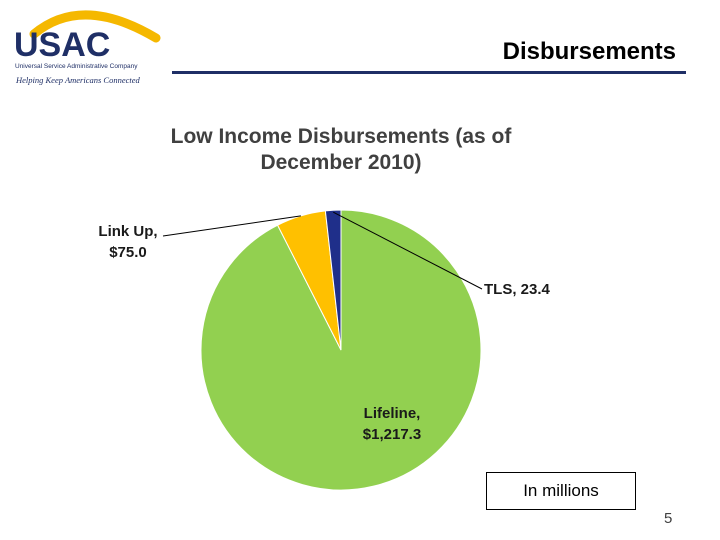 The width and height of the screenshot is (720, 540). I want to click on data-label-lifeline: $1,217.3, so click(392, 434).